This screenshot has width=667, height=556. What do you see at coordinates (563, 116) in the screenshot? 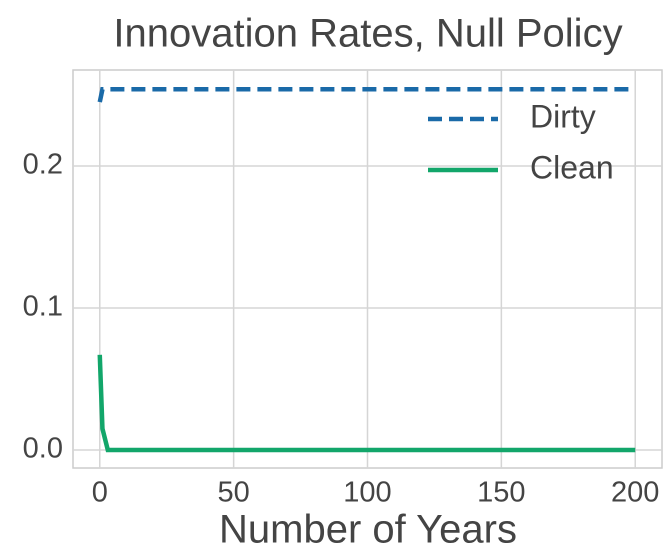
I see `legend-label: Dirty` at bounding box center [563, 116].